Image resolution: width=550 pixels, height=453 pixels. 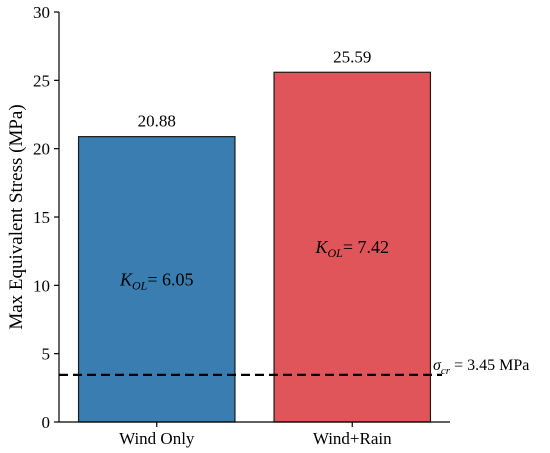 I want to click on x-tick-label: Wind+Rain, so click(x=352, y=438).